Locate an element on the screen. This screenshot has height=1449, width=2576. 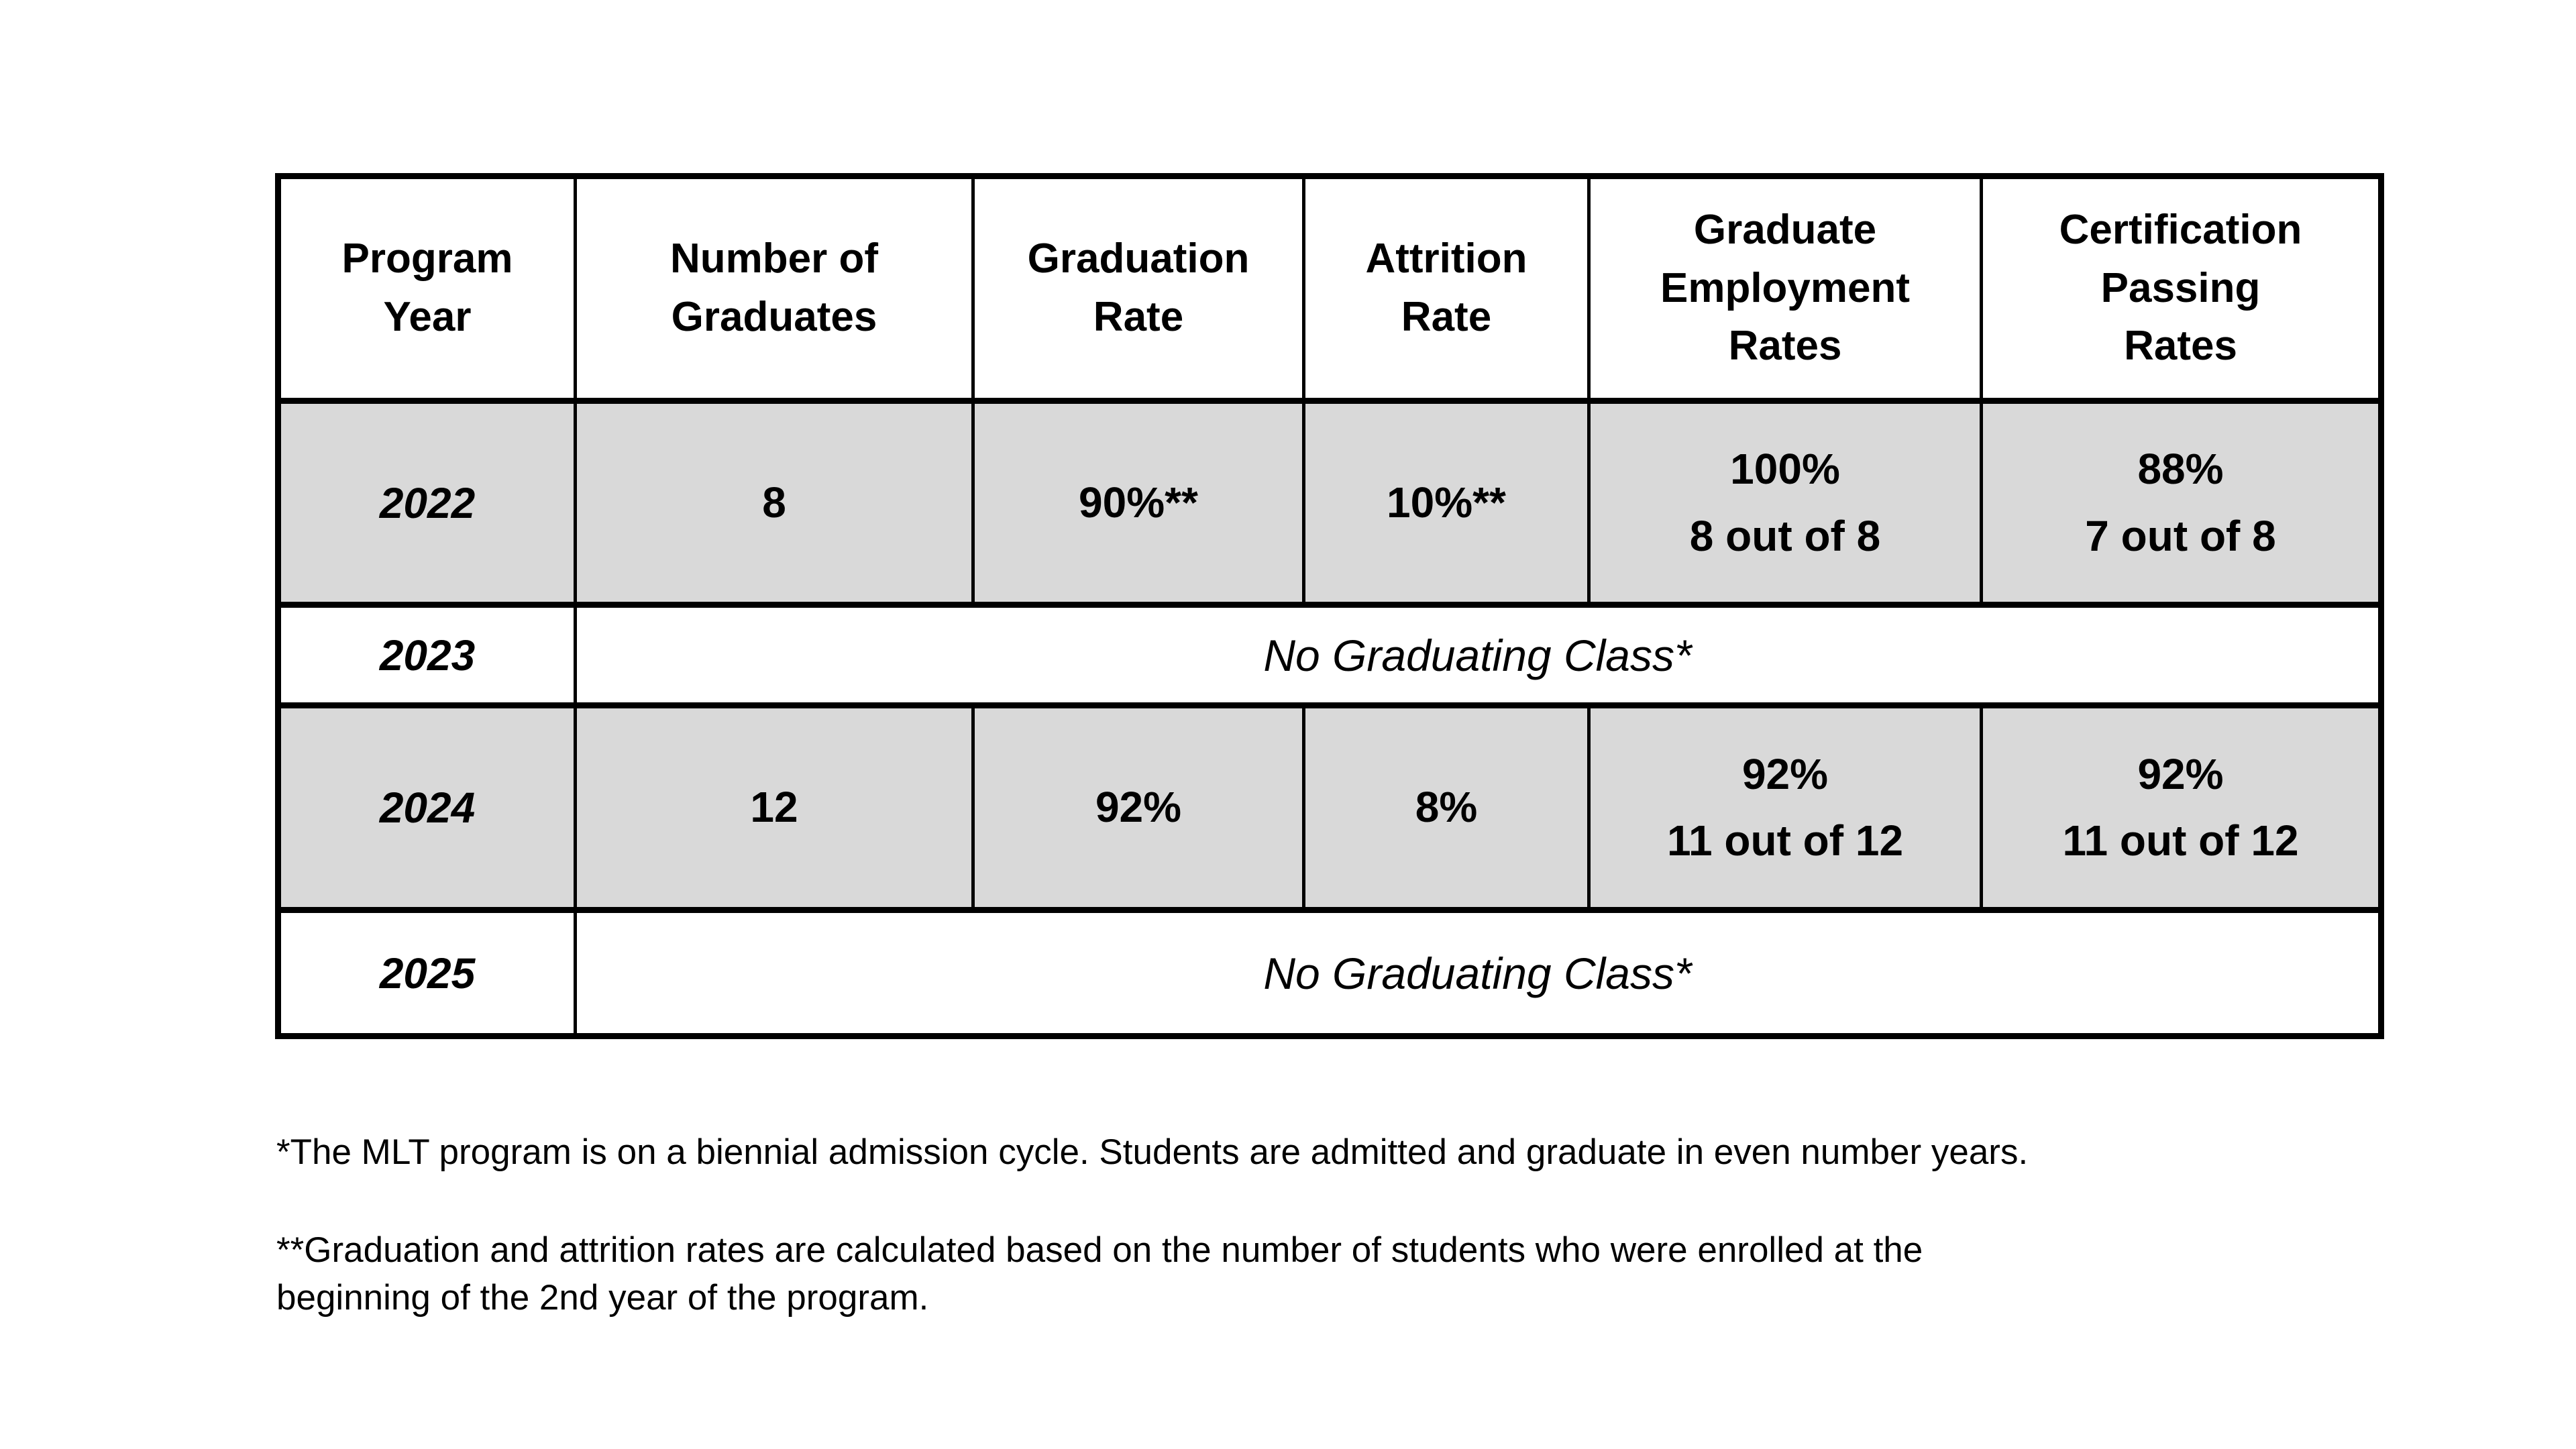
cell-2022-graduate-employment-rates: 100% 8 out of 8 is located at coordinates (1785, 503).